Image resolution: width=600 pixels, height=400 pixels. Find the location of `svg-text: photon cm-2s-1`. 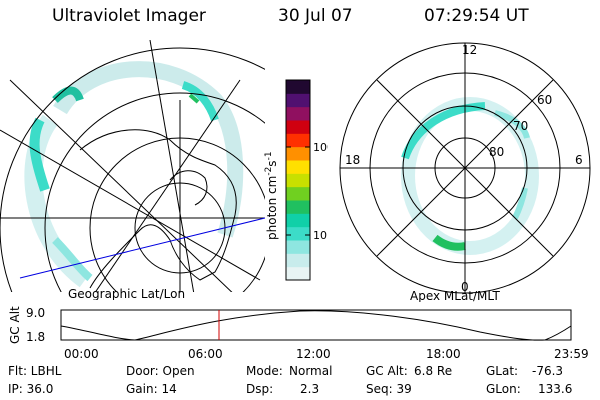

svg-text: photon cm-2s-1 is located at coordinates (271, 195).